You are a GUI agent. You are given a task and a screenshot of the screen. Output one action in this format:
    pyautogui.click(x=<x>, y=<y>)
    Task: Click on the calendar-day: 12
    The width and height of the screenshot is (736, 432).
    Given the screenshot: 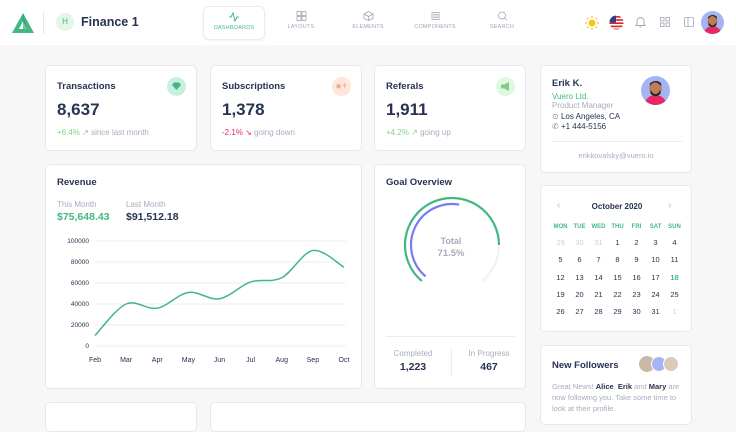 What is the action you would take?
    pyautogui.click(x=560, y=277)
    